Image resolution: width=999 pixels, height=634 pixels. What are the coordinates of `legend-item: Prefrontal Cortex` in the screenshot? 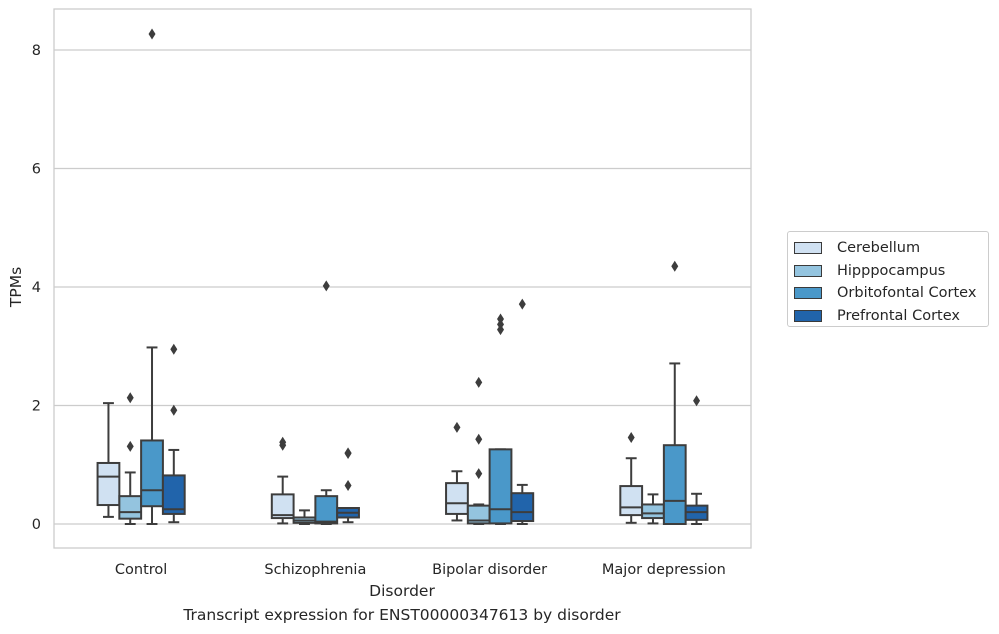 It's located at (891, 316).